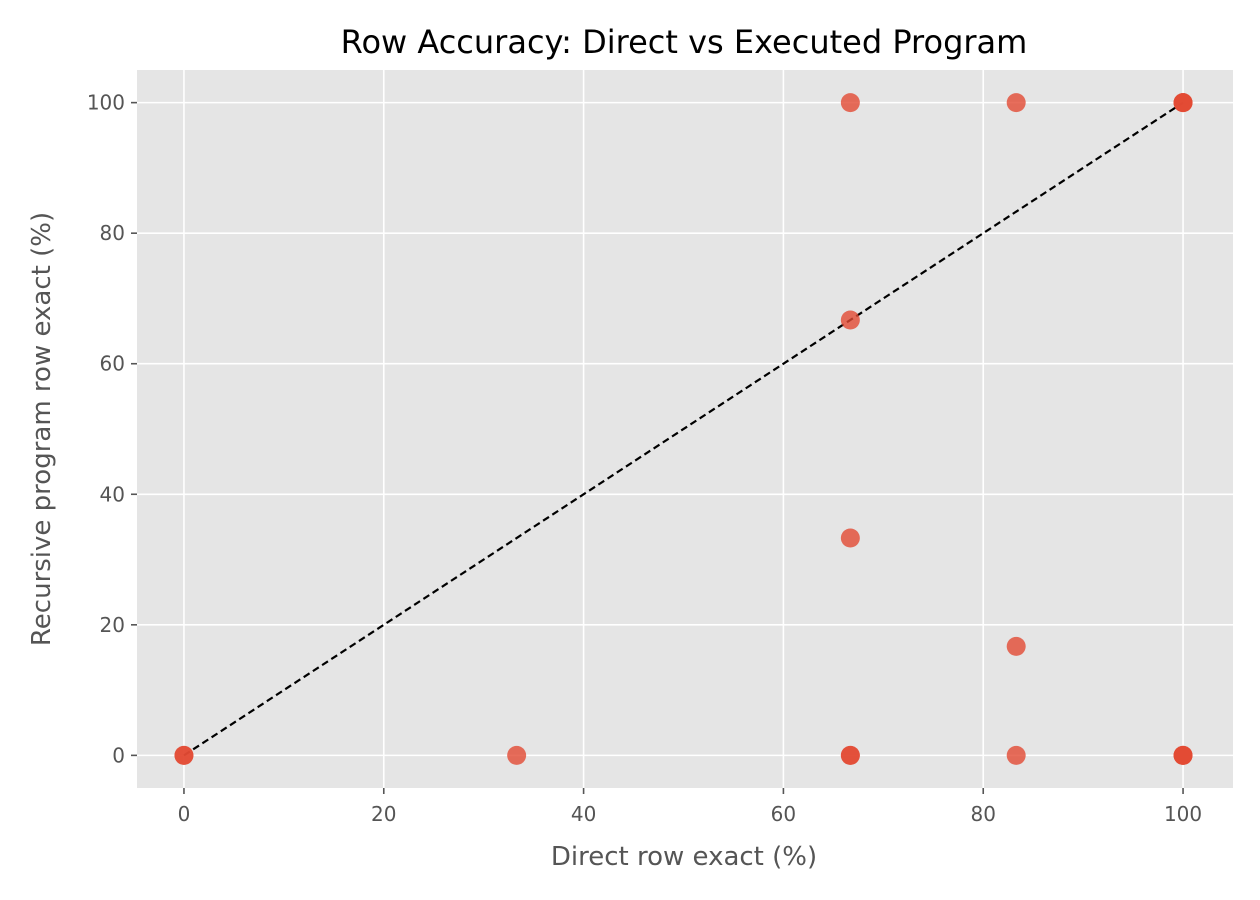 This screenshot has width=1260, height=900. Describe the element at coordinates (583, 814) in the screenshot. I see `x-tick-label: 40` at that location.